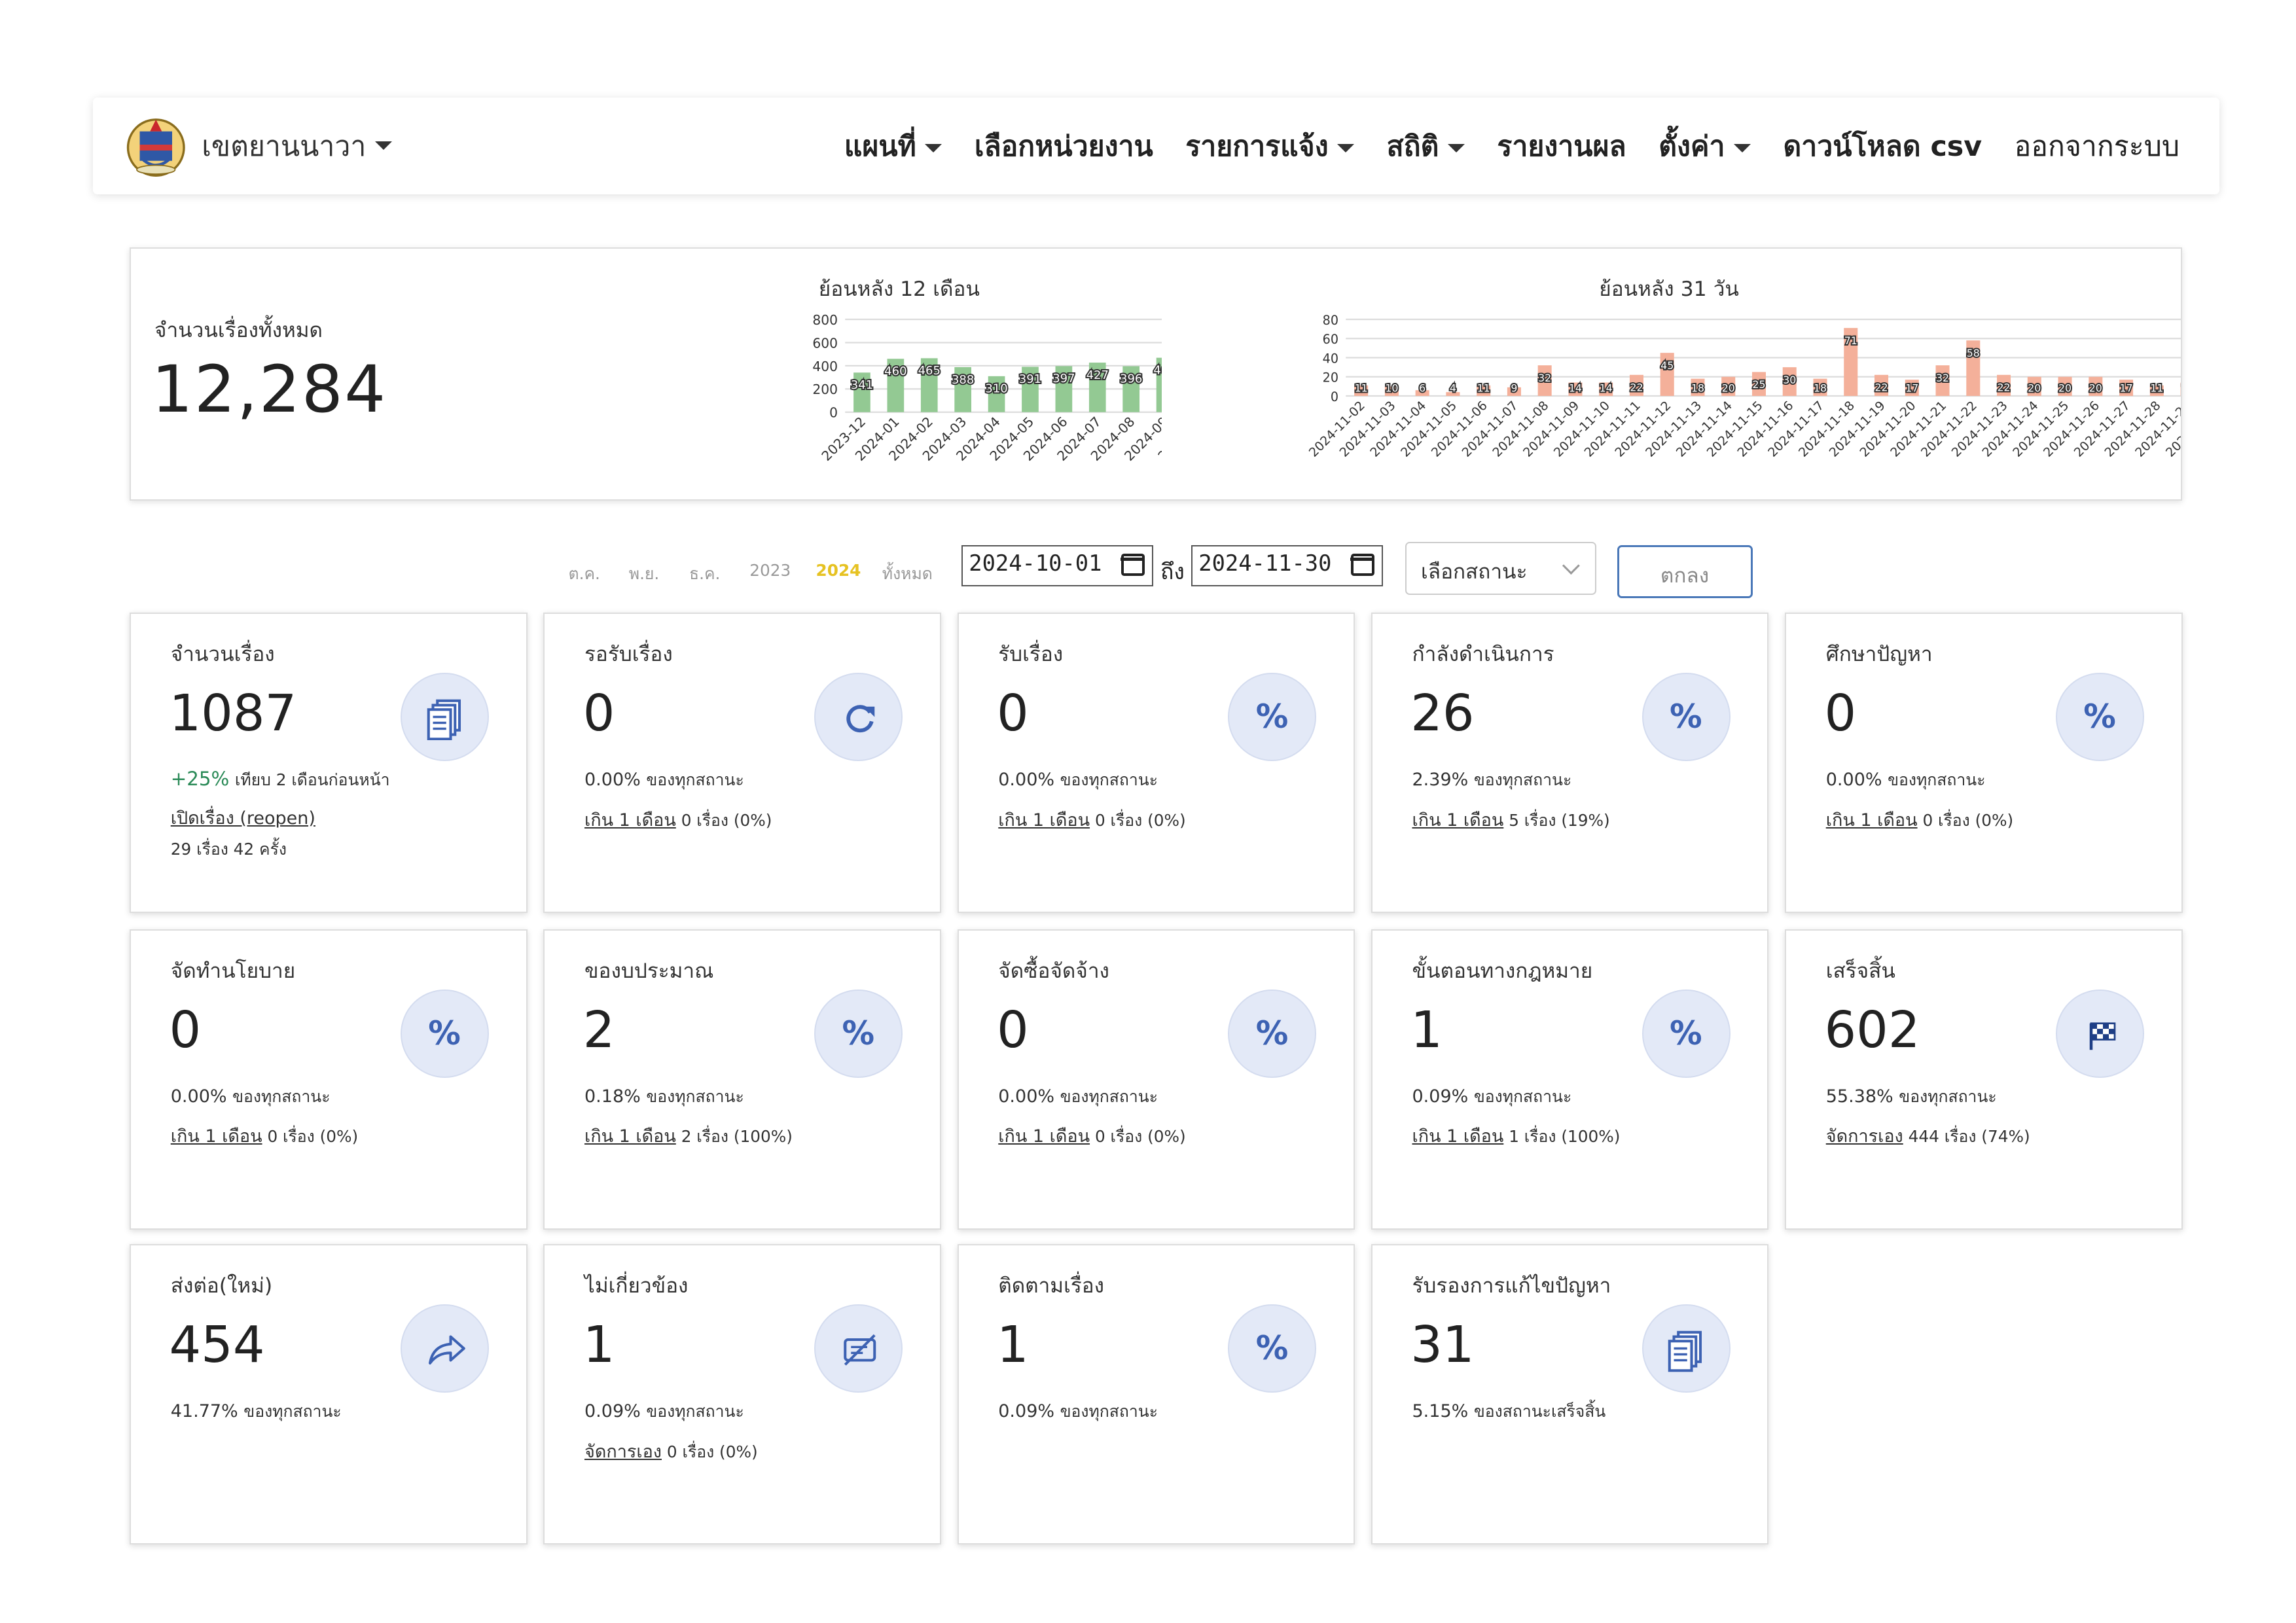 The height and width of the screenshot is (1623, 2296). What do you see at coordinates (1789, 380) in the screenshot?
I see `bar-value-label: 30` at bounding box center [1789, 380].